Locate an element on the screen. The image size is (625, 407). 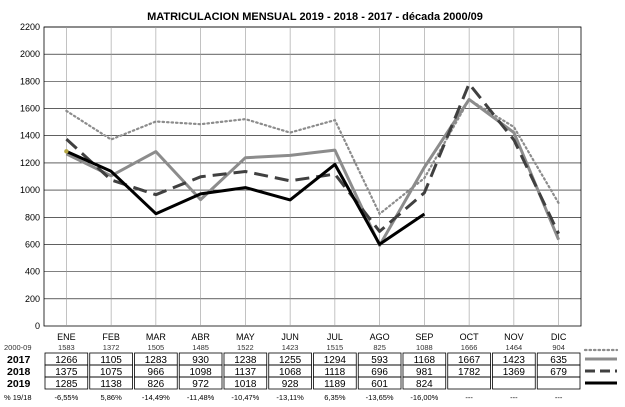
pct-value: -16,00% is located at coordinates (424, 397).